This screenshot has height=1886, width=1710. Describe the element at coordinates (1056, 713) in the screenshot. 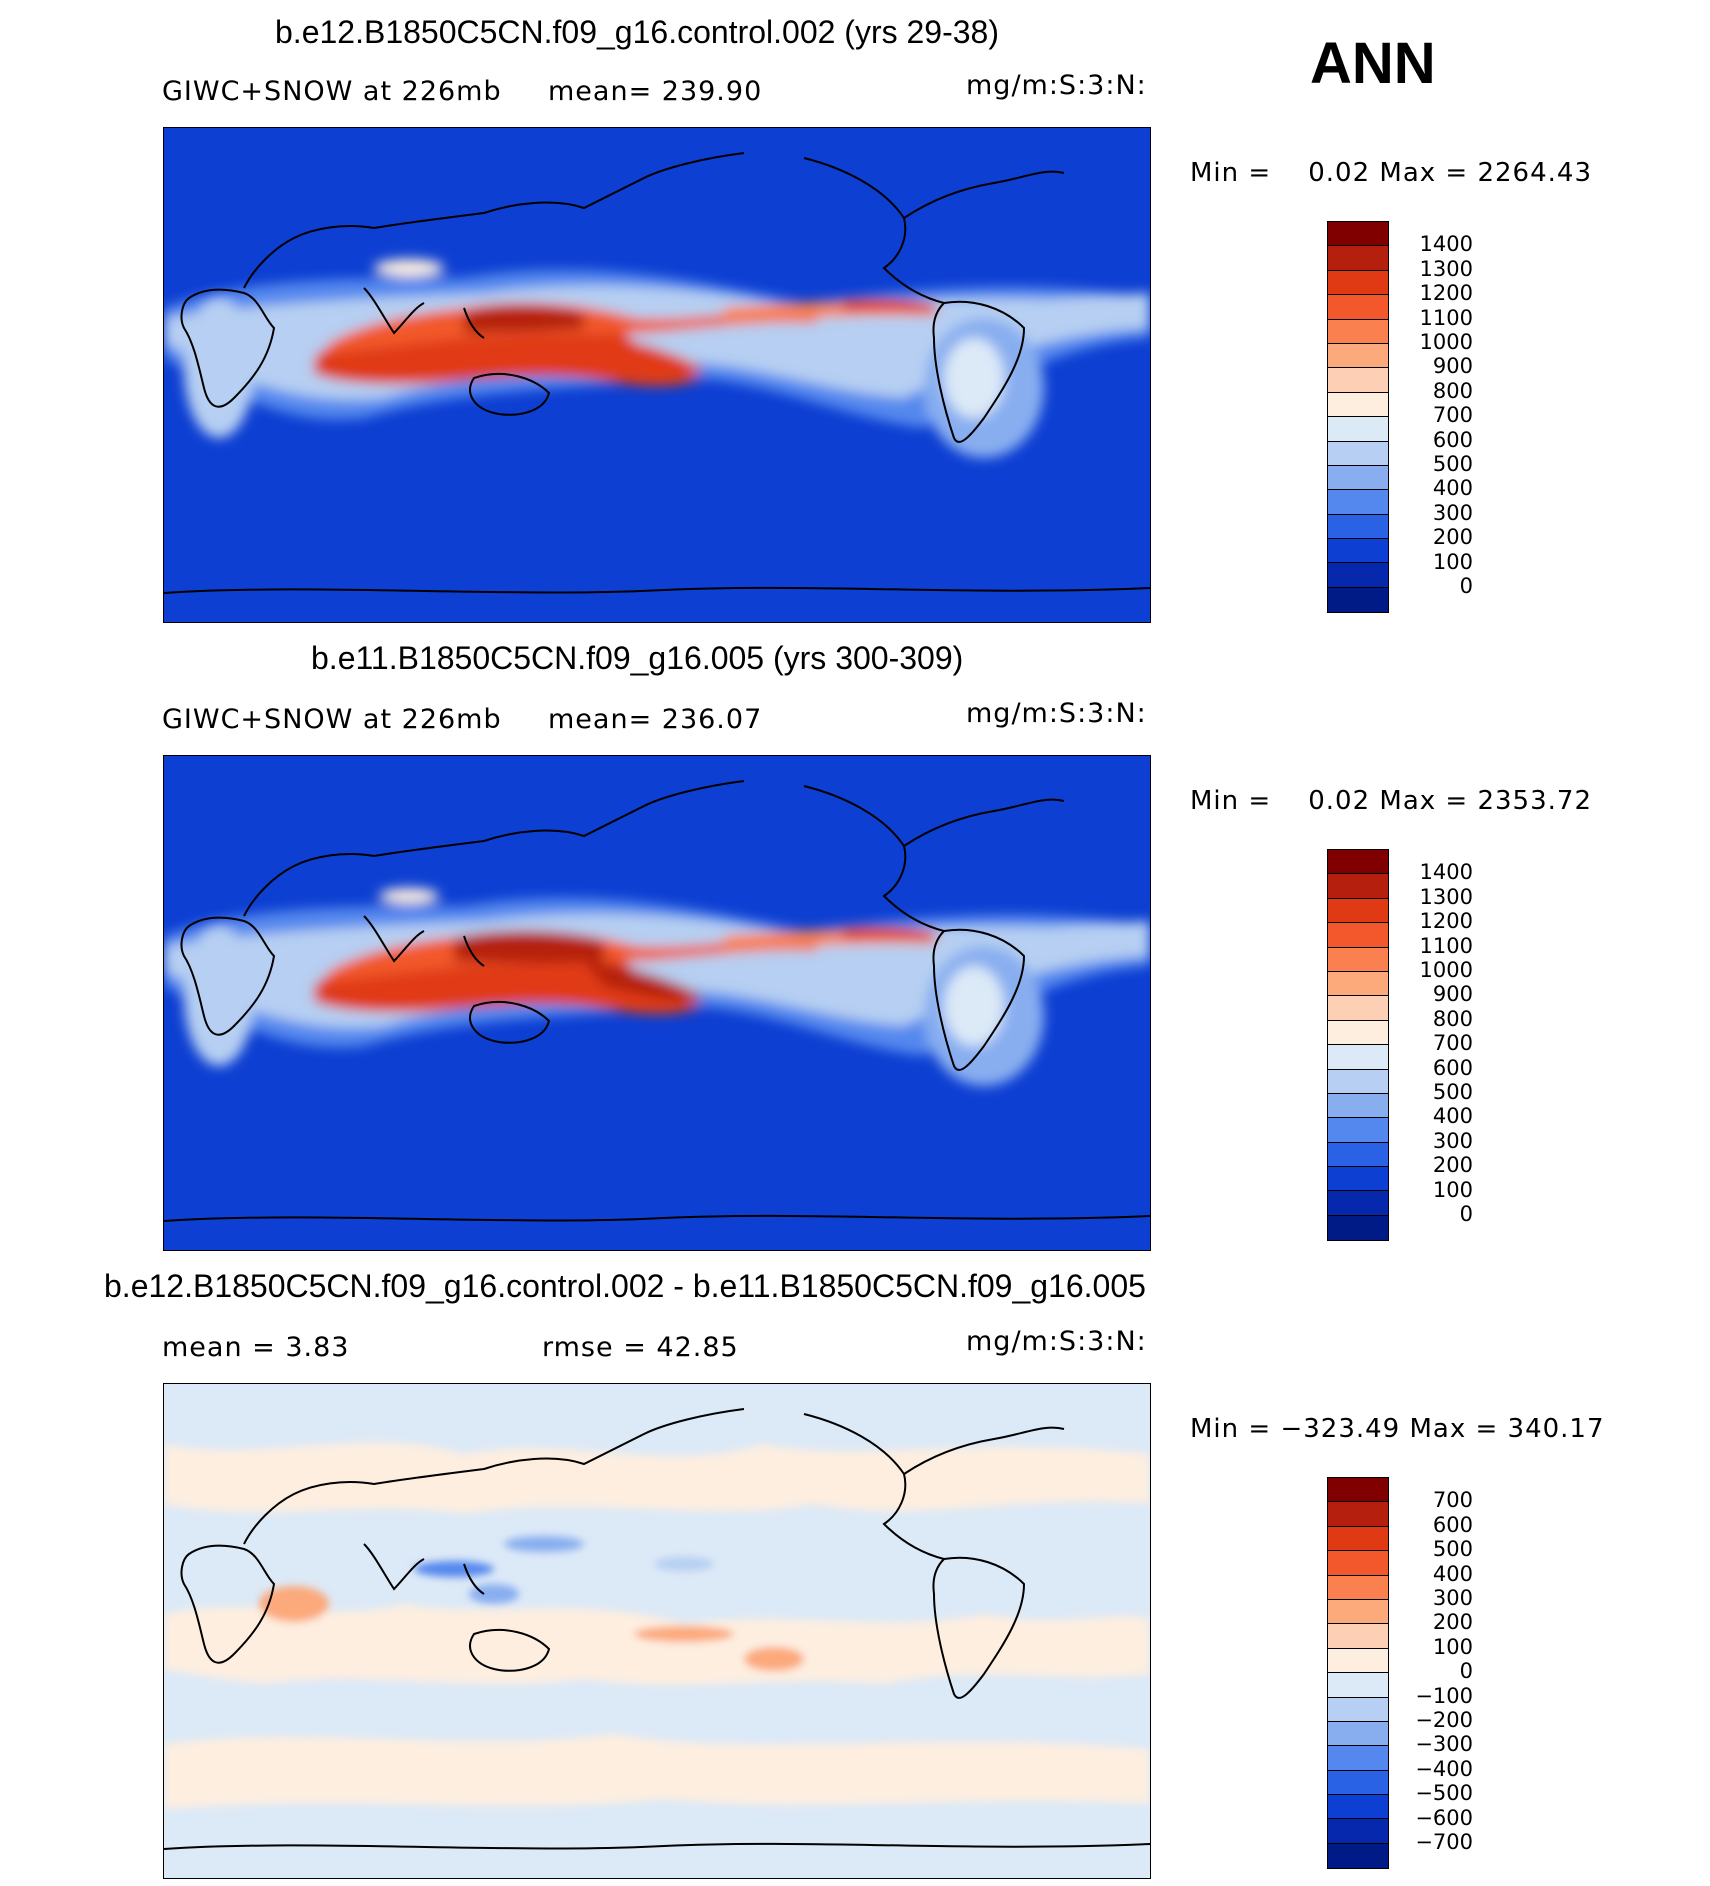

I see `panel-2-units: mg/m:S:3:N:` at that location.